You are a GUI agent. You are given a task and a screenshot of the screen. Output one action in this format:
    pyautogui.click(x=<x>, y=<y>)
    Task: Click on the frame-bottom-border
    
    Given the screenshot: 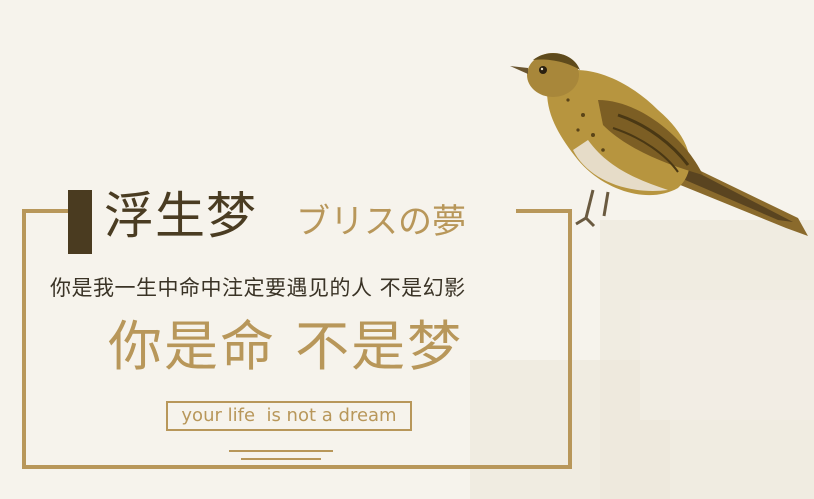 What is the action you would take?
    pyautogui.click(x=297, y=467)
    